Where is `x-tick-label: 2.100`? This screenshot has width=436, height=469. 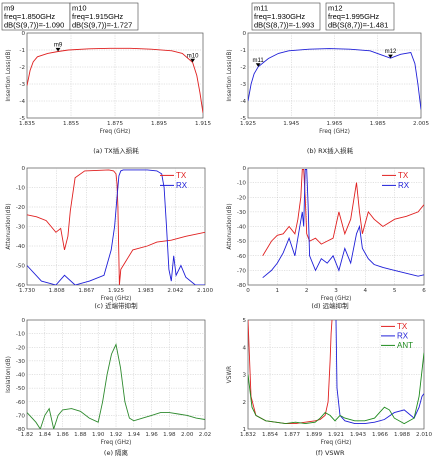
x-tick-label: 2.100 is located at coordinates (205, 291).